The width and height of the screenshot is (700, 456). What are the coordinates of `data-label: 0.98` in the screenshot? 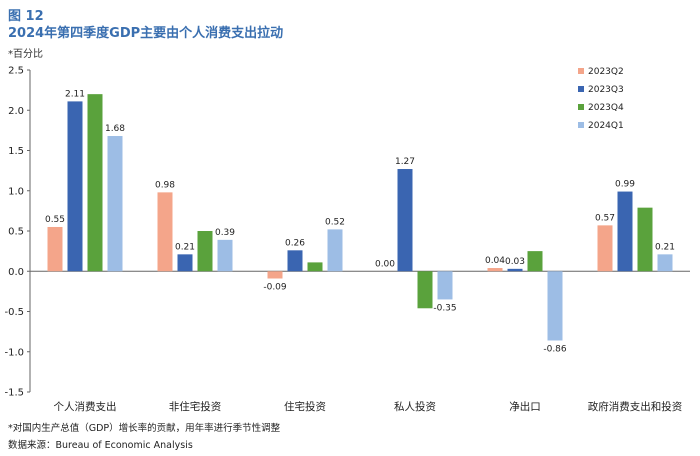 It's located at (165, 185).